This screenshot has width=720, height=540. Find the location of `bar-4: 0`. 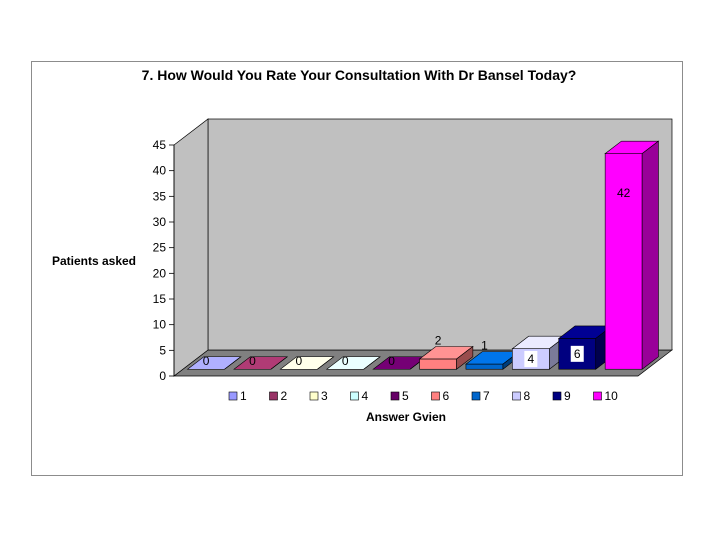

bar-4: 0 is located at coordinates (353, 362).